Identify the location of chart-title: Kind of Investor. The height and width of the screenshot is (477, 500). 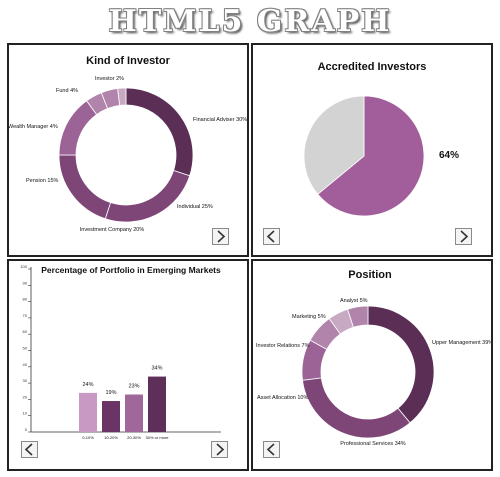
(128, 61).